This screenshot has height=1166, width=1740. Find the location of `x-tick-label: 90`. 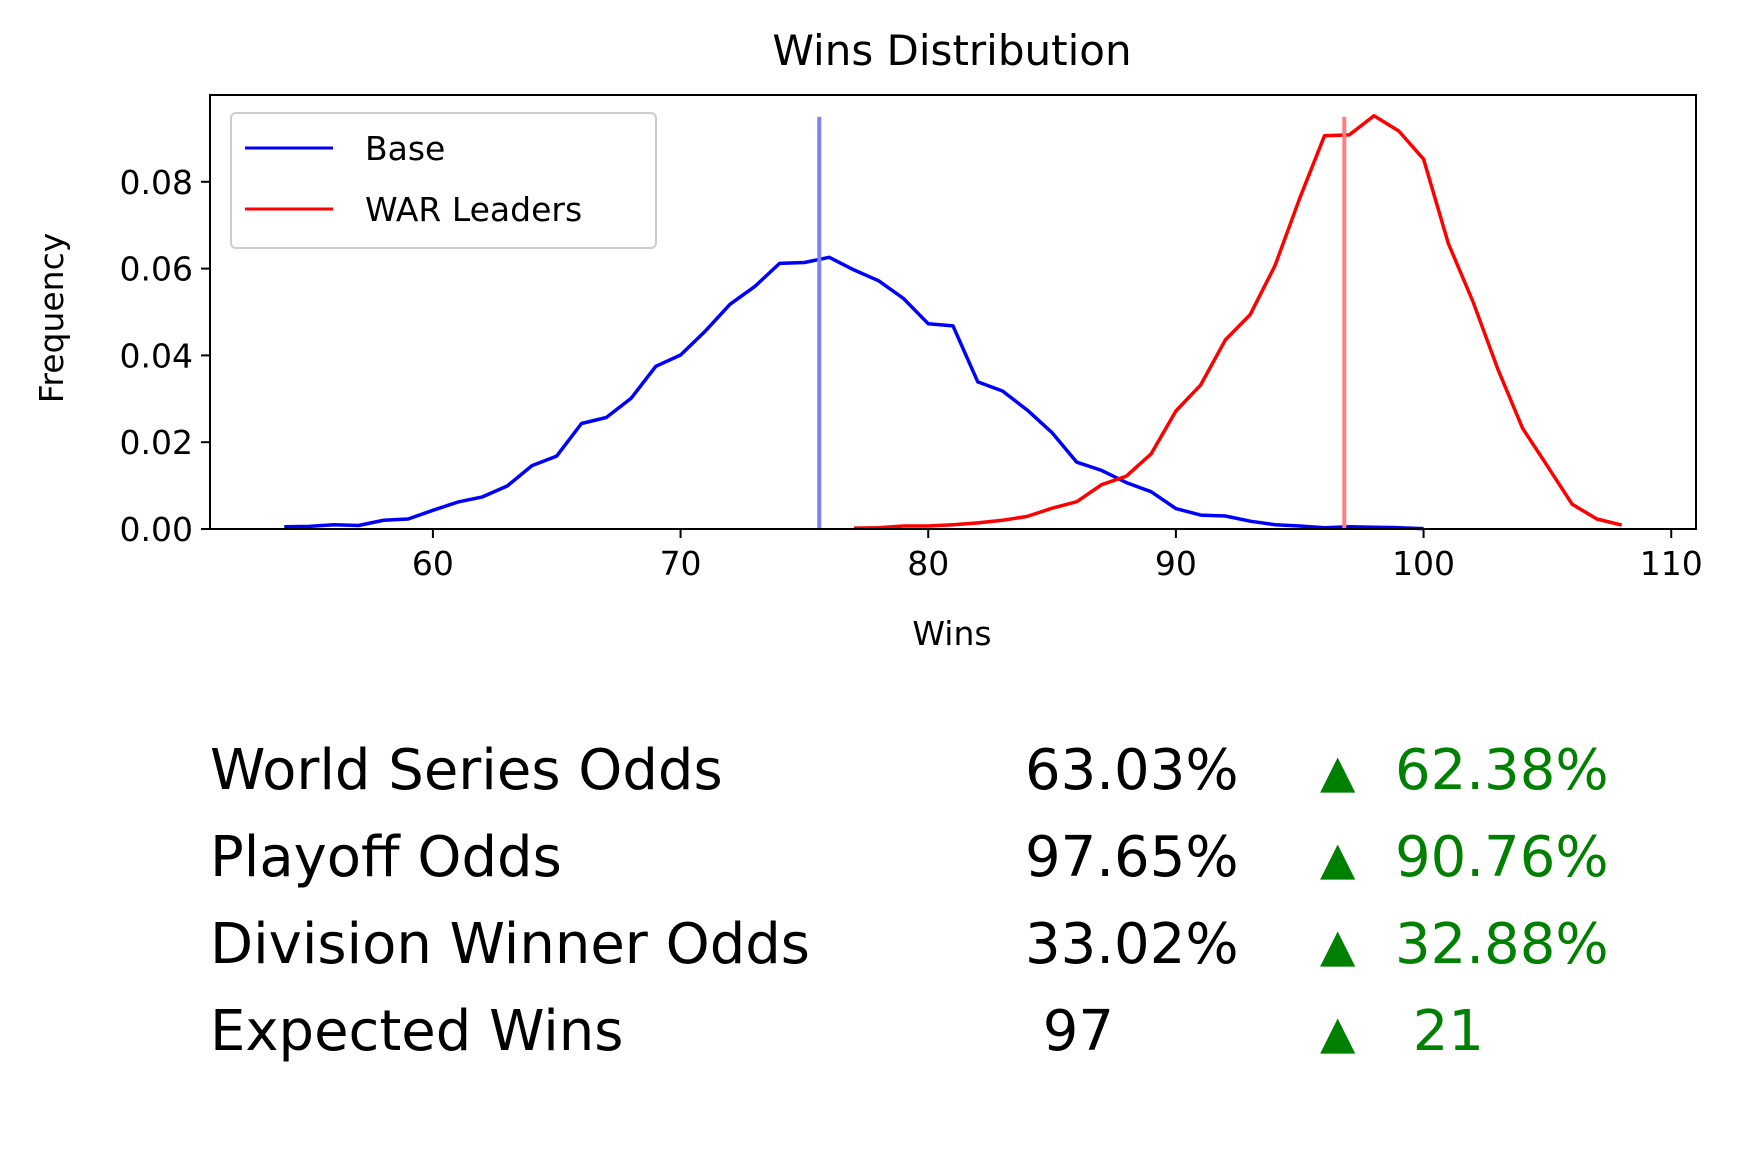

x-tick-label: 90 is located at coordinates (1176, 563).